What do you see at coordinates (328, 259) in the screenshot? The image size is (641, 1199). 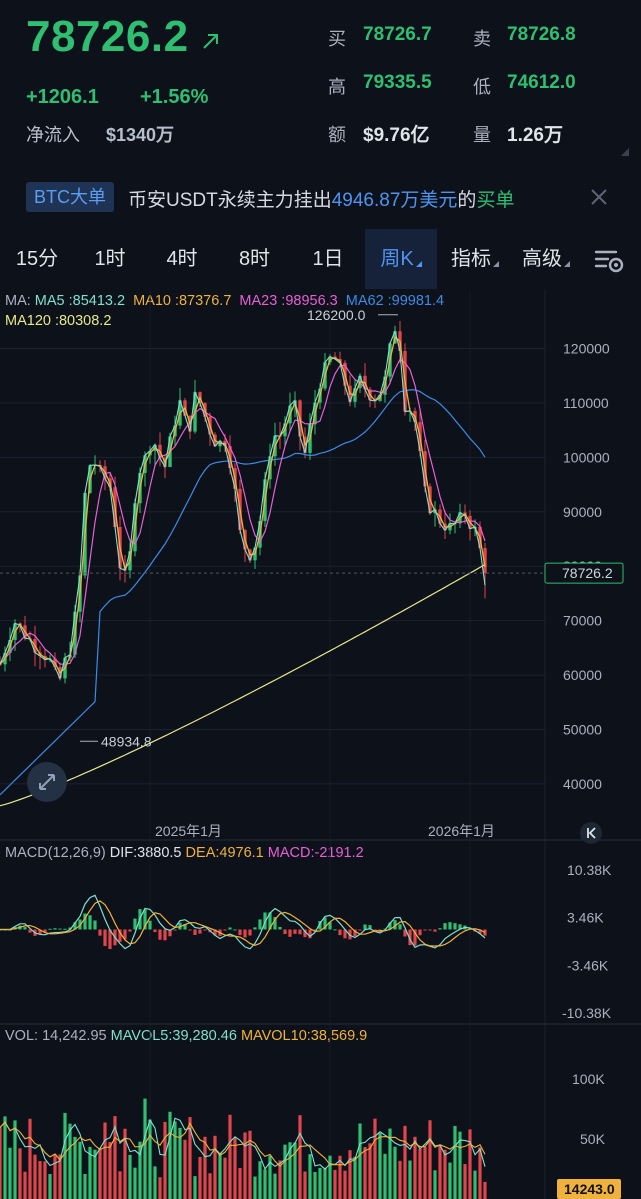 I see `tab-1d: 1日` at bounding box center [328, 259].